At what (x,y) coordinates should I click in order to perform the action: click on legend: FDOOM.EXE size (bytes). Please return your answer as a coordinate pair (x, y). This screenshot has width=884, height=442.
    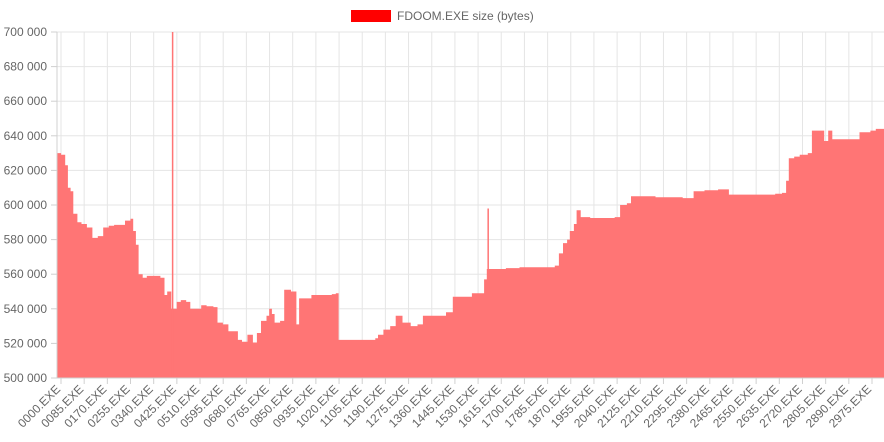
    Looking at the image, I should click on (442, 16).